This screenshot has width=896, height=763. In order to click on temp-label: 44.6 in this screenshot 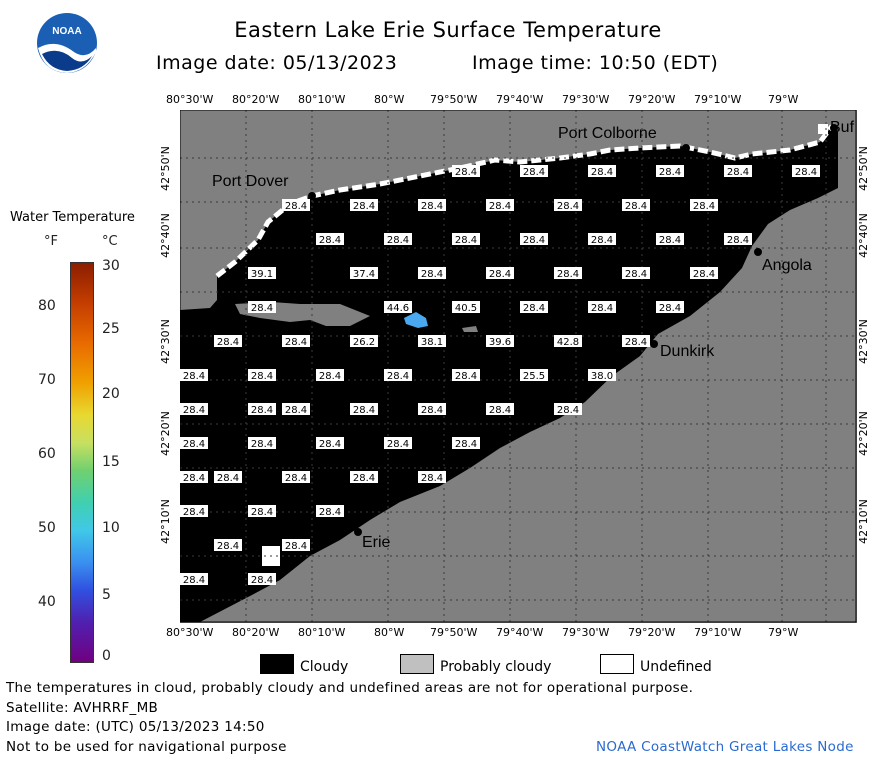, I will do `click(398, 308)`.